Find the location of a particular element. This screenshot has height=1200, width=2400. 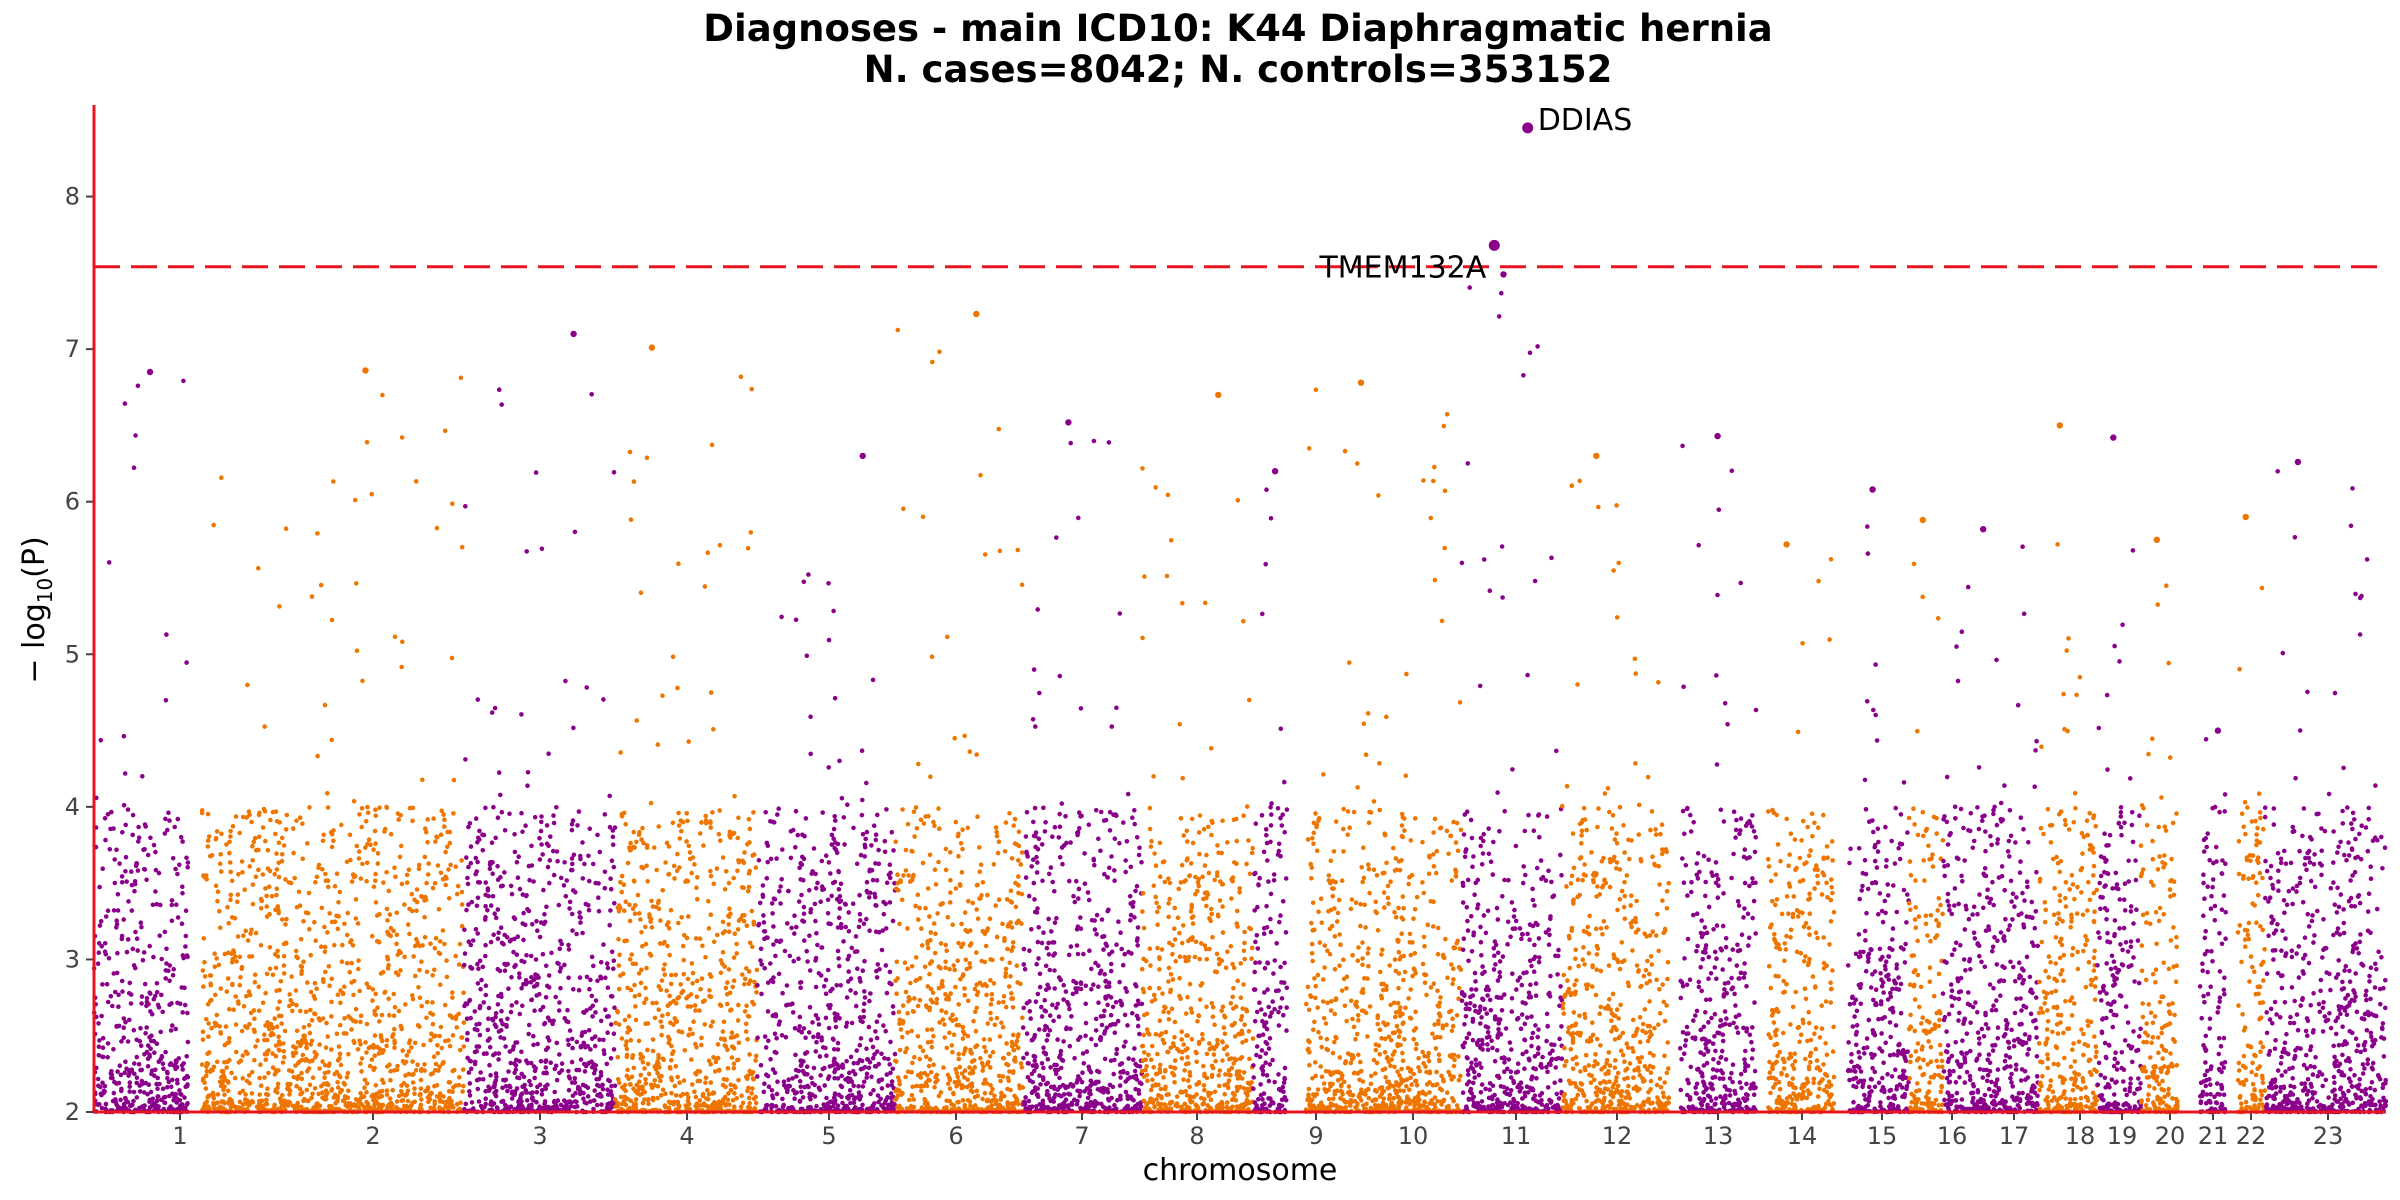

chromosome-23-points is located at coordinates (2325, 786).